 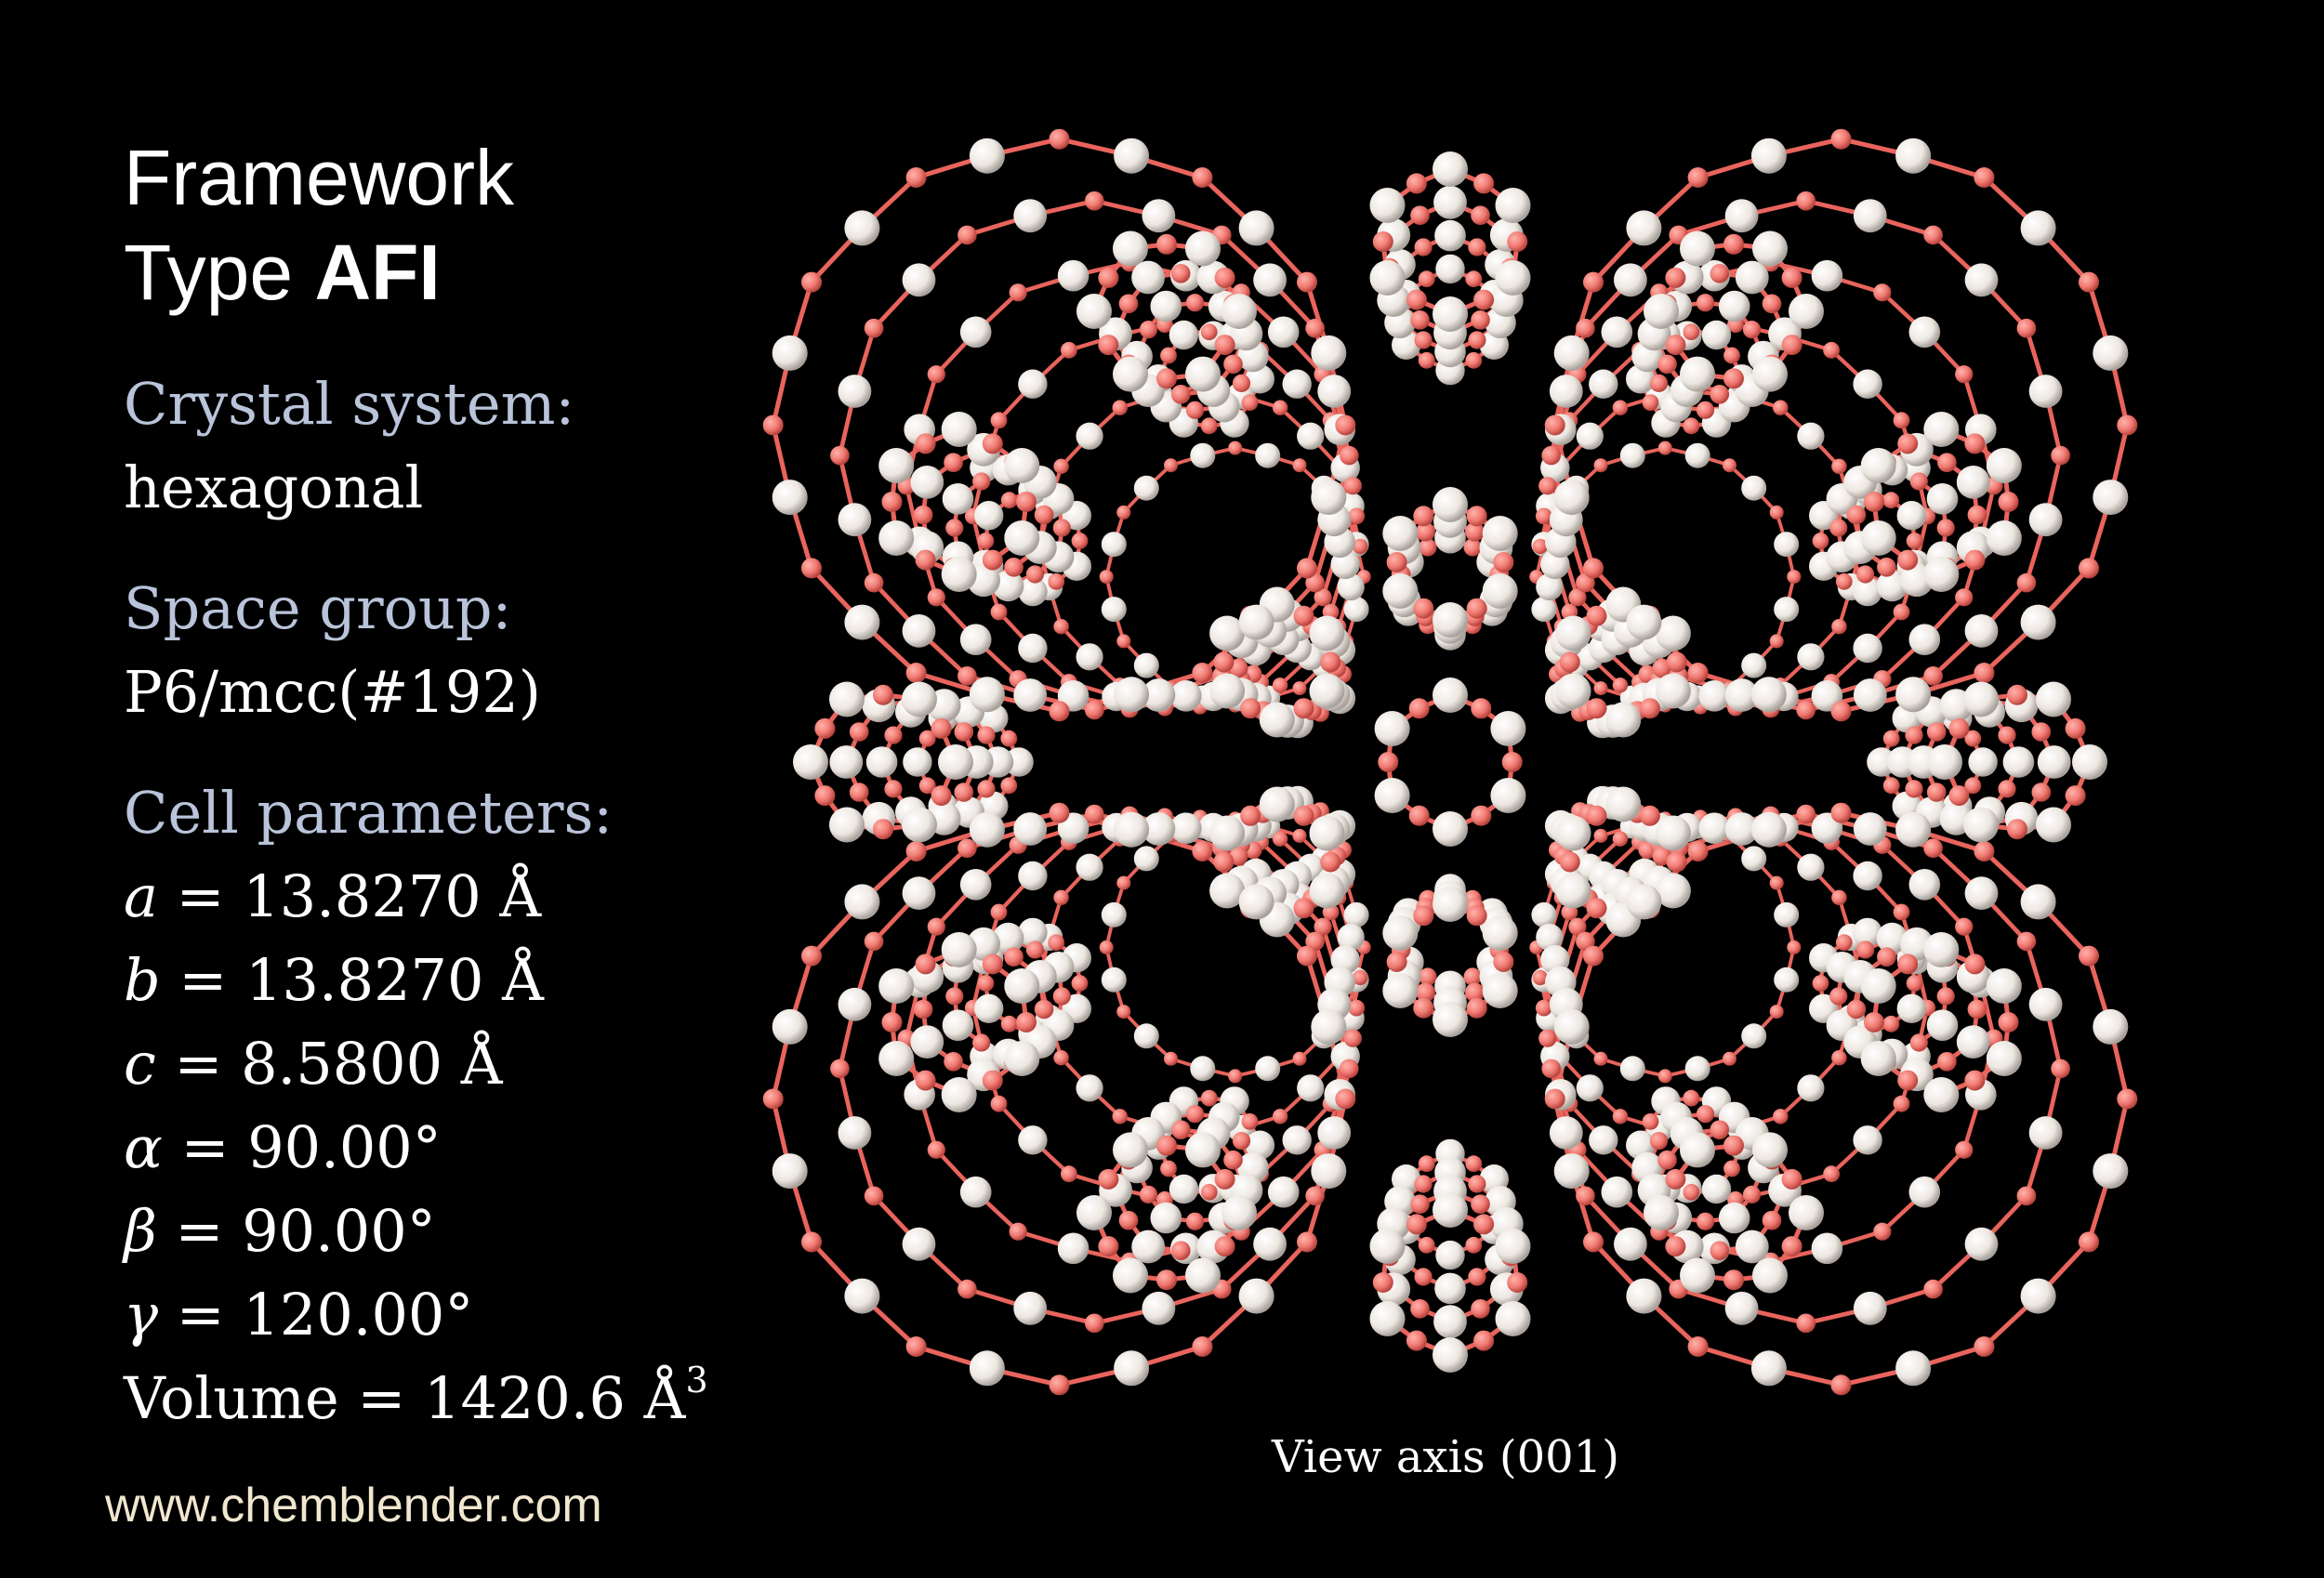 What do you see at coordinates (319, 177) in the screenshot?
I see `title-line-1: Framework` at bounding box center [319, 177].